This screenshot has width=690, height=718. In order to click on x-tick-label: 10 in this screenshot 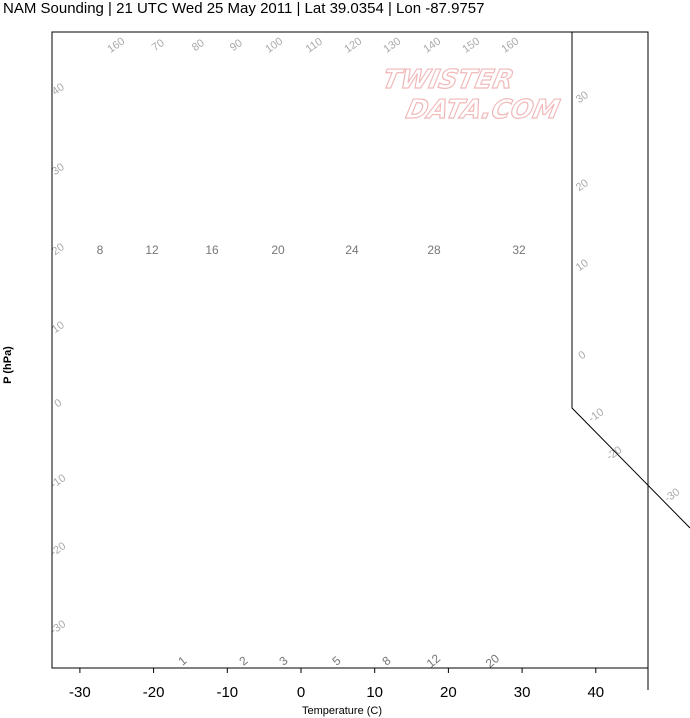, I will do `click(374, 692)`.